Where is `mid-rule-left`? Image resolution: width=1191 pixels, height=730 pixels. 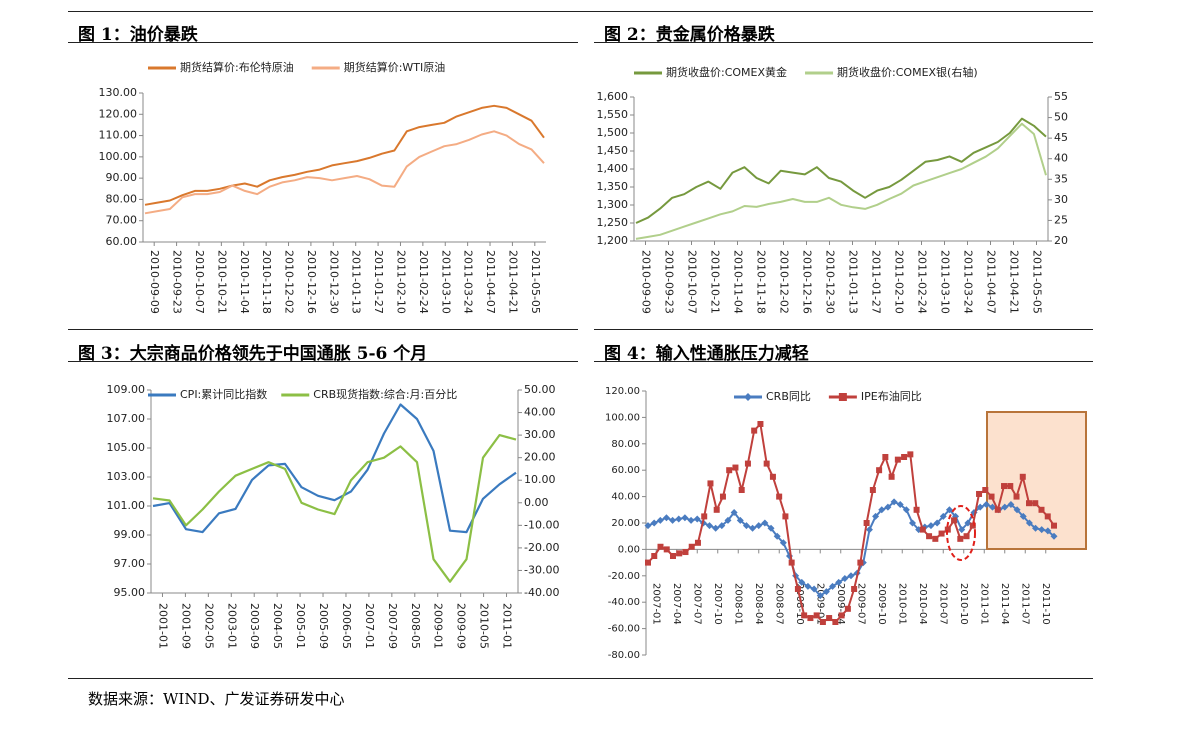 mid-rule-left is located at coordinates (323, 329).